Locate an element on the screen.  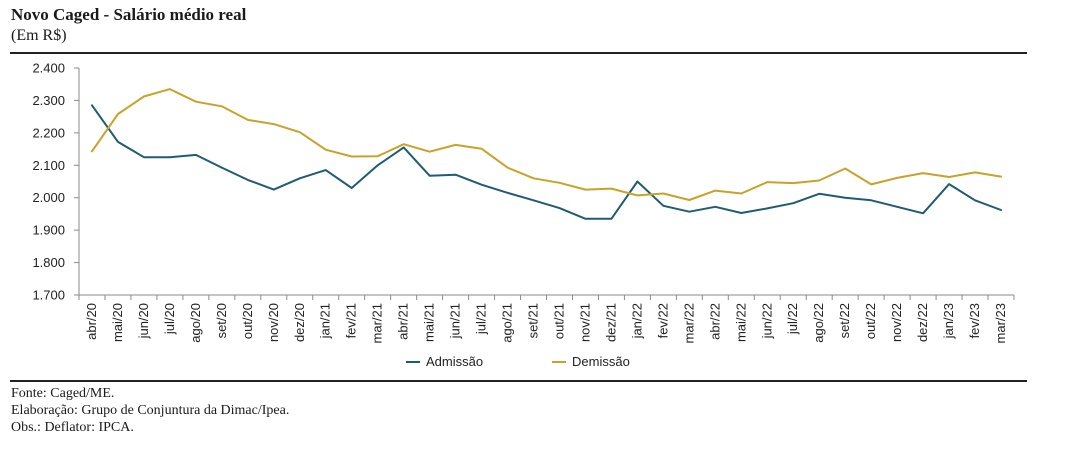
x-tick-label: mai/20 is located at coordinates (117, 322).